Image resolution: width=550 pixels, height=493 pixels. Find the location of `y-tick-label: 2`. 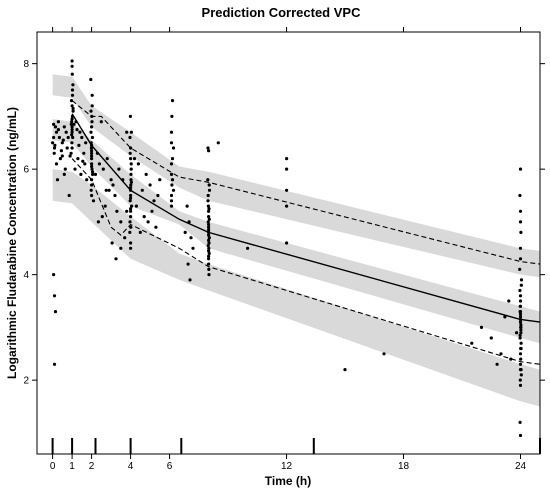

y-tick-label: 2 is located at coordinates (26, 381).